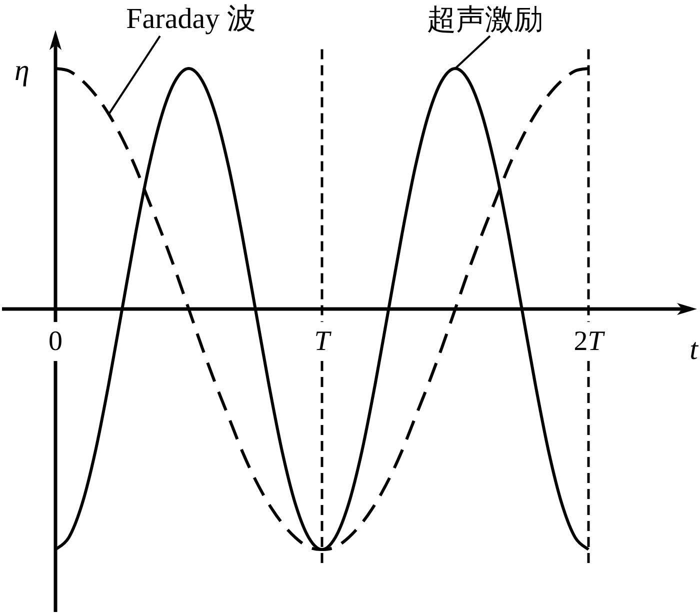 The height and width of the screenshot is (615, 700). Describe the element at coordinates (191, 19) in the screenshot. I see `series-label: Faraday 波` at that location.